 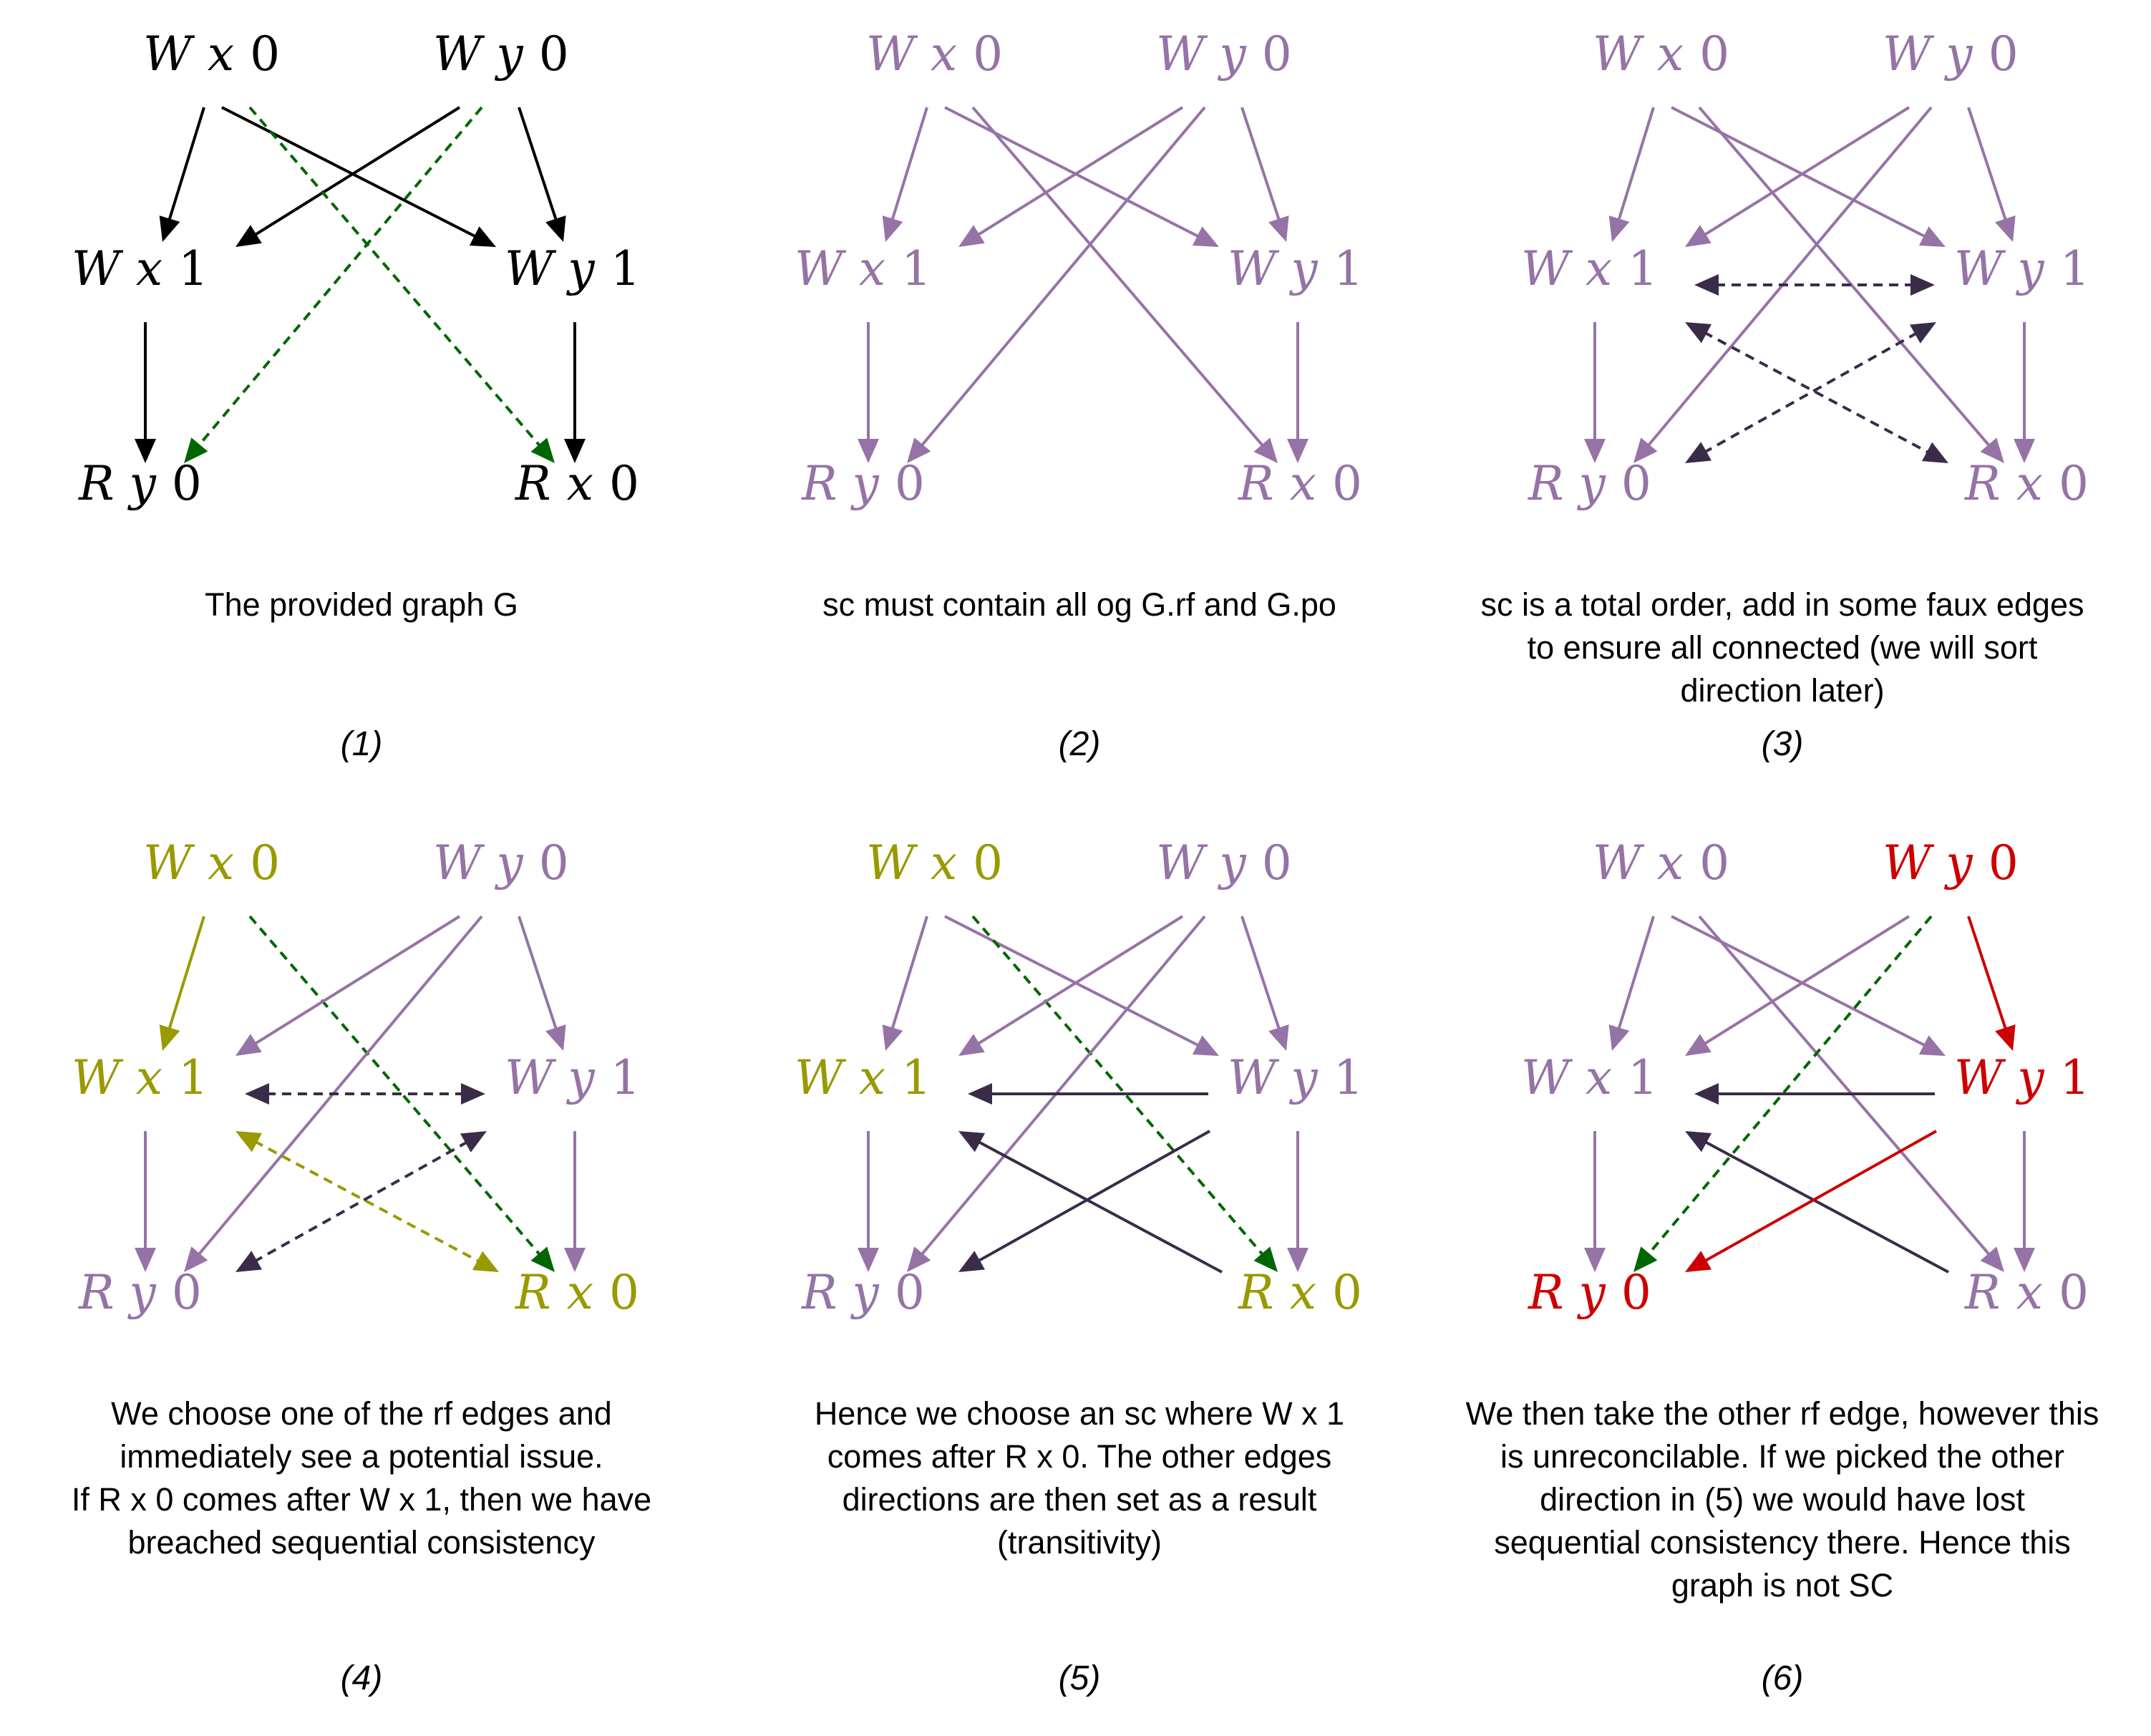 What do you see at coordinates (1814, 1094) in the screenshot?
I see `edge-Wy1-to-Wx1` at bounding box center [1814, 1094].